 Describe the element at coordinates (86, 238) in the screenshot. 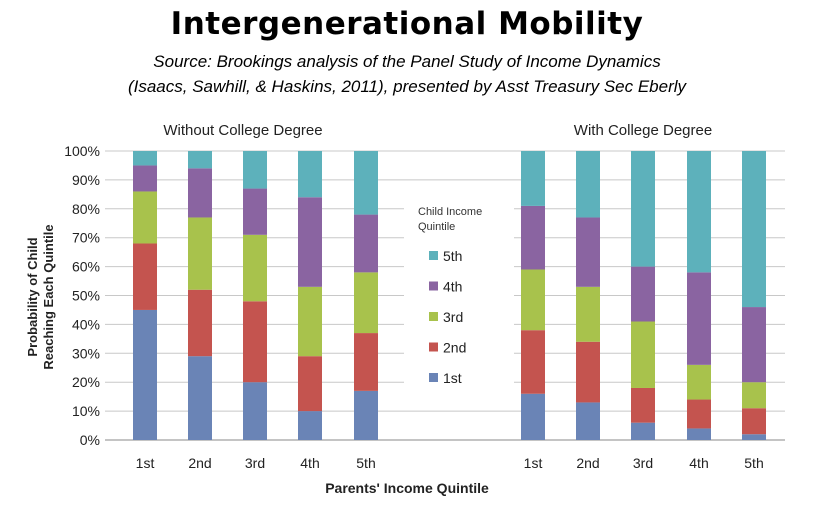

I see `y-tick-label: 70%` at that location.